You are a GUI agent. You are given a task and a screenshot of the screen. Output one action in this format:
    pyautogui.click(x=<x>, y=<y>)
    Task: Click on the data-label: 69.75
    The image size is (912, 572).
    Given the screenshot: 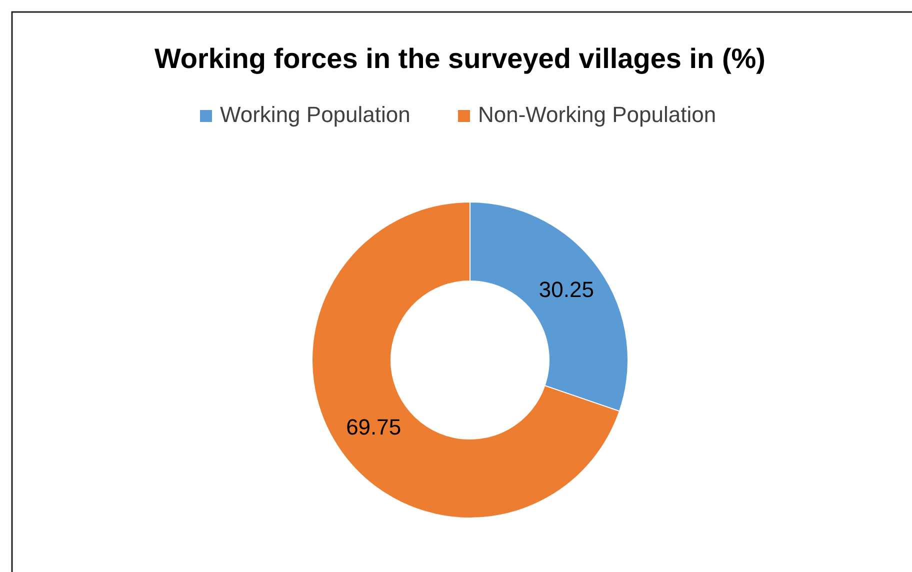 What is the action you would take?
    pyautogui.click(x=374, y=427)
    